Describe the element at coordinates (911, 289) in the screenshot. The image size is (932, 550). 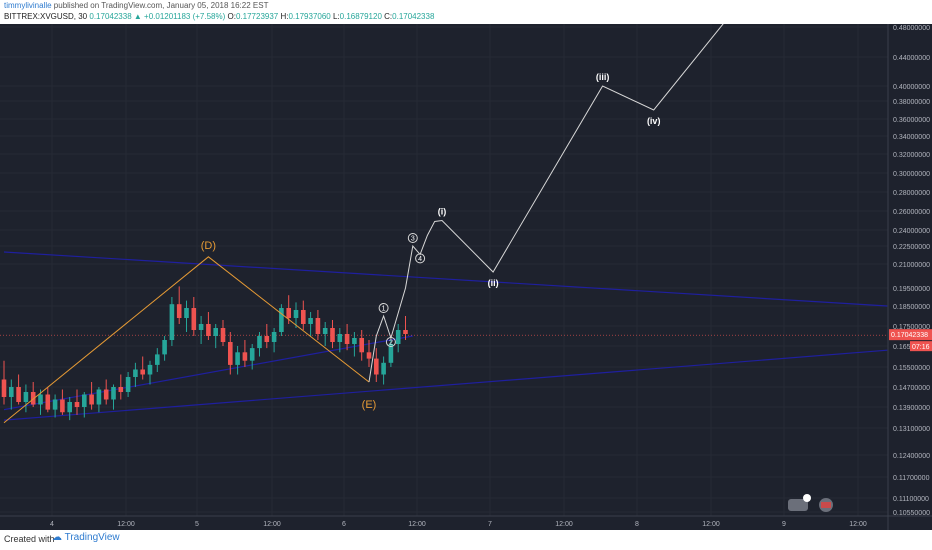
I see `price-tick-label: 0.19500000` at that location.